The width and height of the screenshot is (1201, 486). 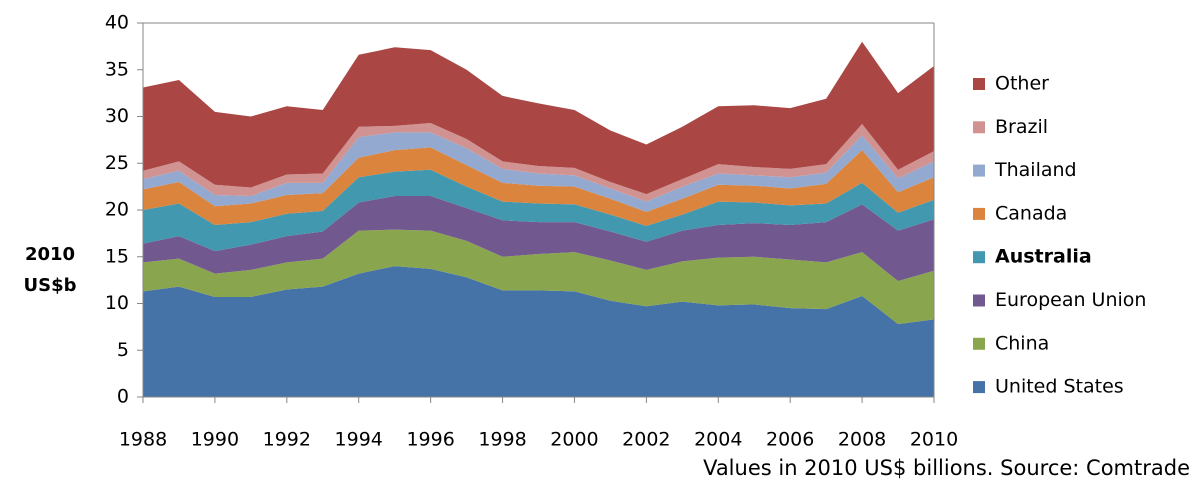 I want to click on legend-label: Thailand, so click(x=1035, y=170).